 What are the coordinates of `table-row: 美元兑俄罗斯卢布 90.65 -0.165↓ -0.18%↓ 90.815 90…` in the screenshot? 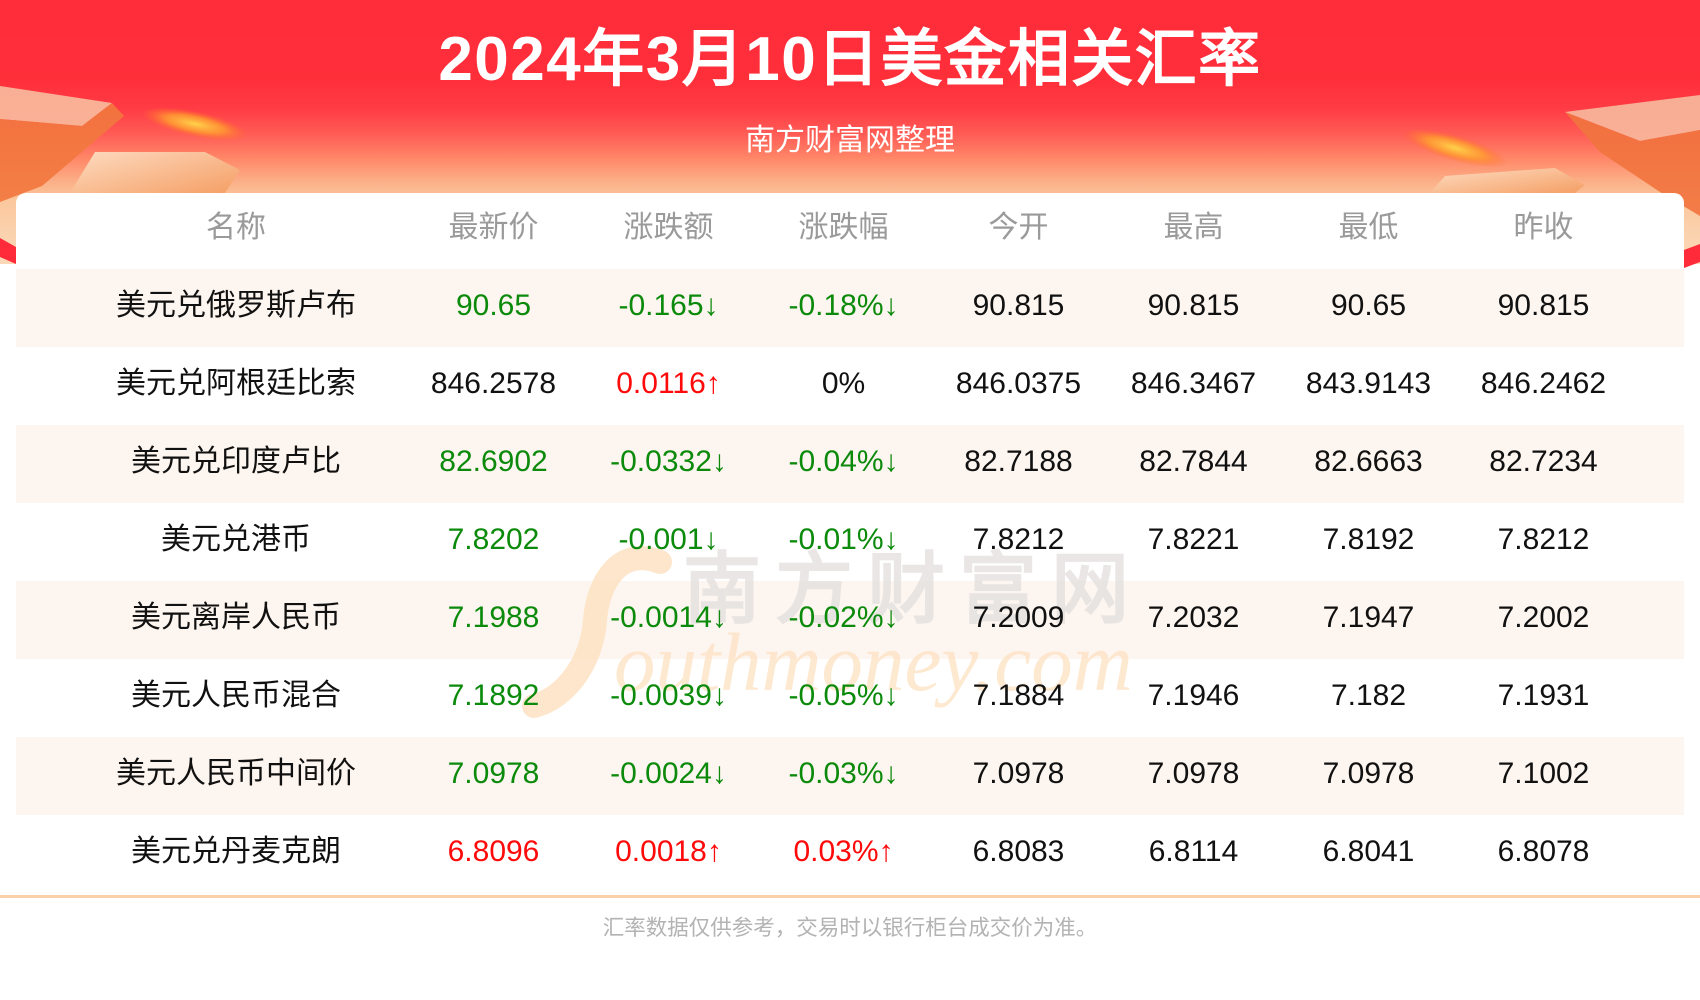 It's located at (850, 308).